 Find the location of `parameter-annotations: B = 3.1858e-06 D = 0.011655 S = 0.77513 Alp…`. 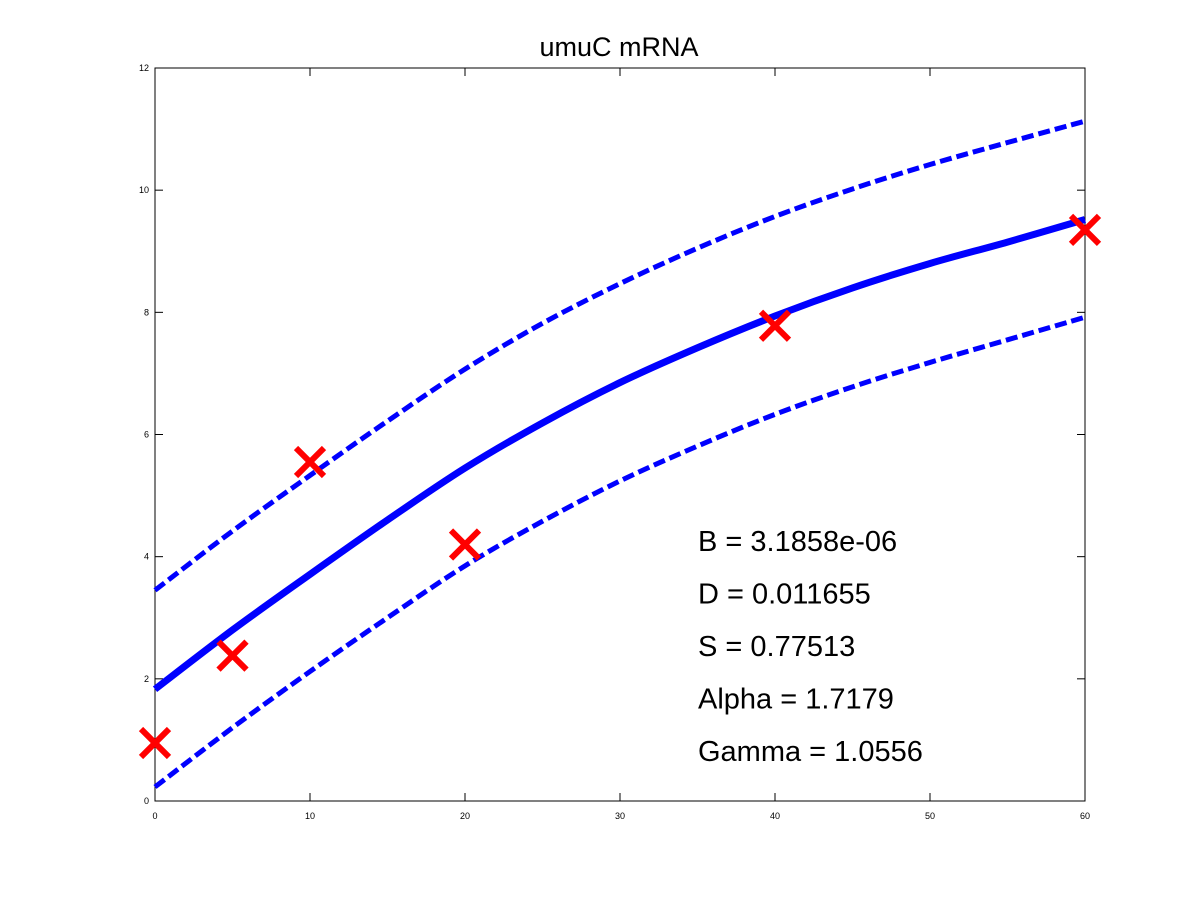

parameter-annotations: B = 3.1858e-06 D = 0.011655 S = 0.77513 Alp… is located at coordinates (810, 647).